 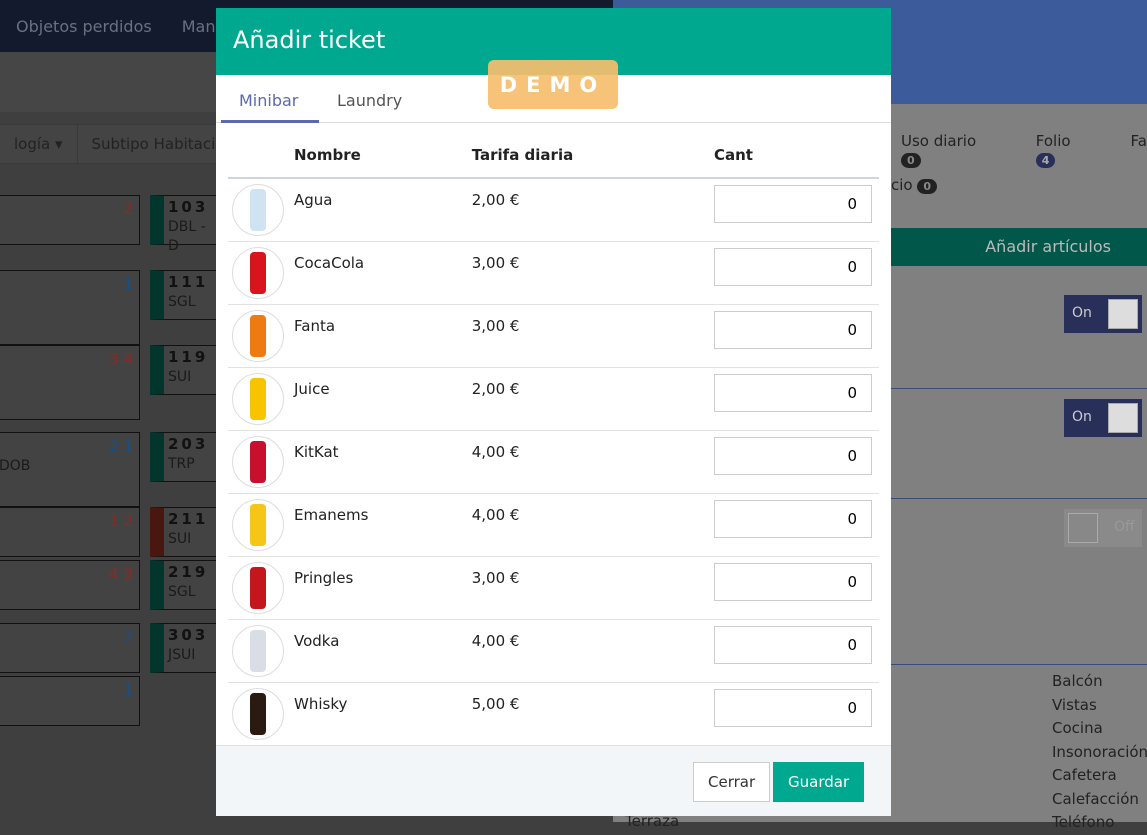 What do you see at coordinates (1074, 704) in the screenshot?
I see `amenity-item: Vistas` at bounding box center [1074, 704].